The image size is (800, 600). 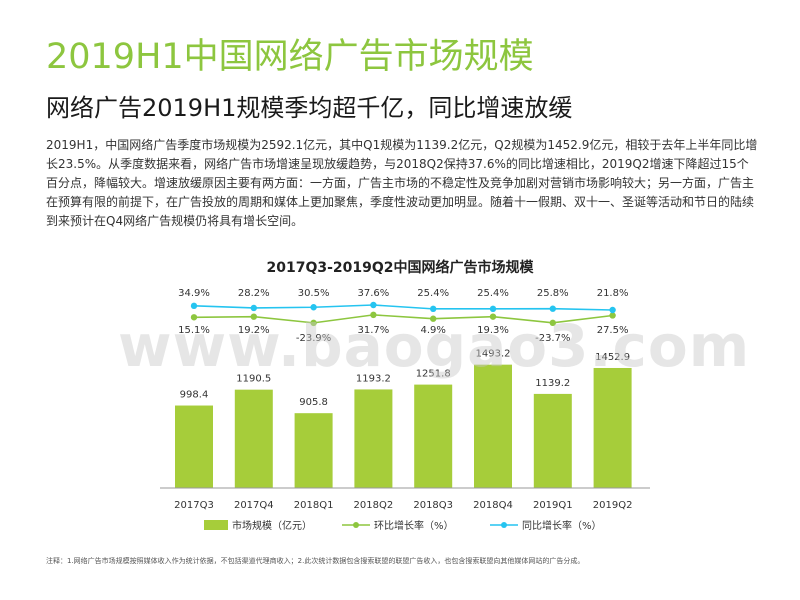 I want to click on page-subtitle: 网络广告2019H1规模季均超千亿，同比增速放缓, so click(x=309, y=108).